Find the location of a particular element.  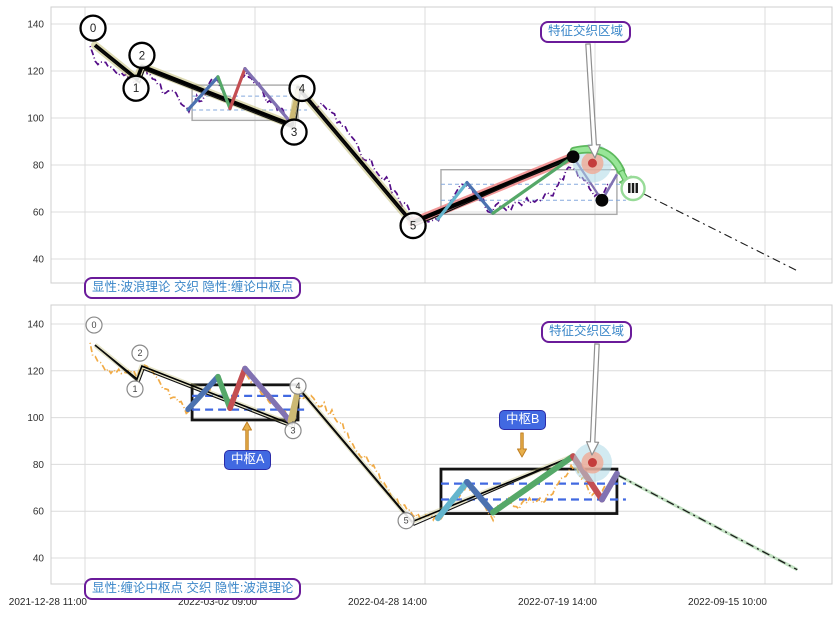

feature-zone-label-top: 特征交织区域 is located at coordinates (586, 32).